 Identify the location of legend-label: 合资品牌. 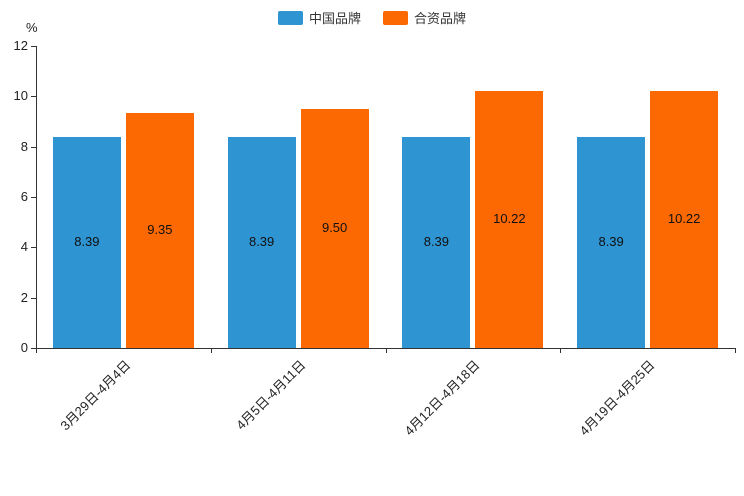
(440, 18).